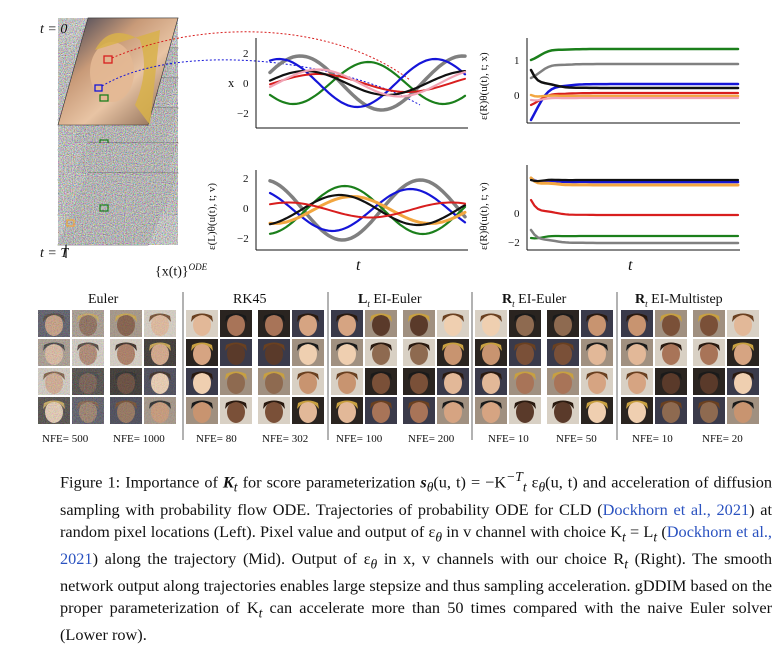 This screenshot has height=646, width=779. What do you see at coordinates (395, 299) in the screenshot?
I see `method-title-rest: EI-Euler` at bounding box center [395, 299].